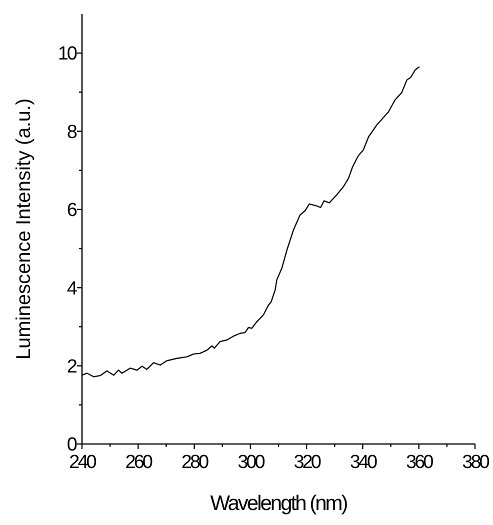 The height and width of the screenshot is (525, 493). I want to click on x-tick-label: 260, so click(138, 462).